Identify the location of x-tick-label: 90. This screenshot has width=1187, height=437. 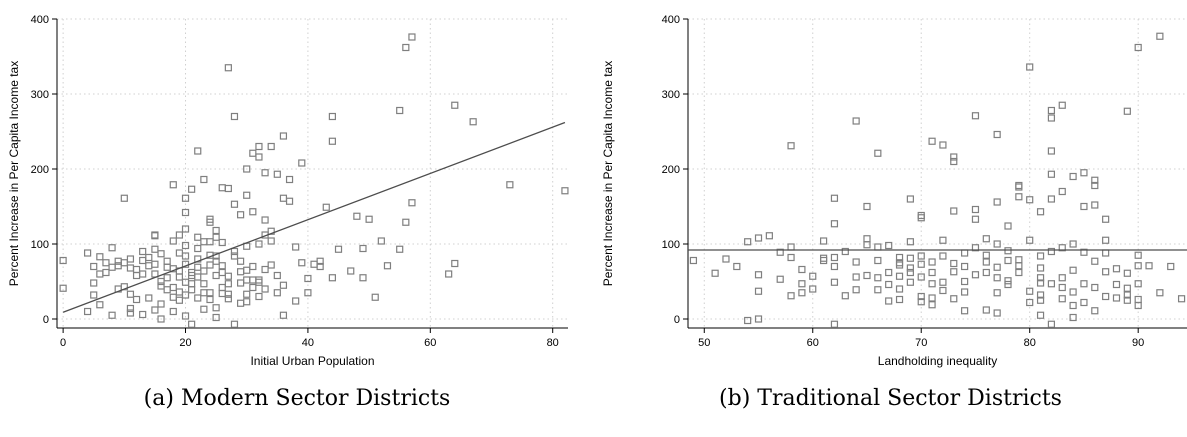
(1138, 343).